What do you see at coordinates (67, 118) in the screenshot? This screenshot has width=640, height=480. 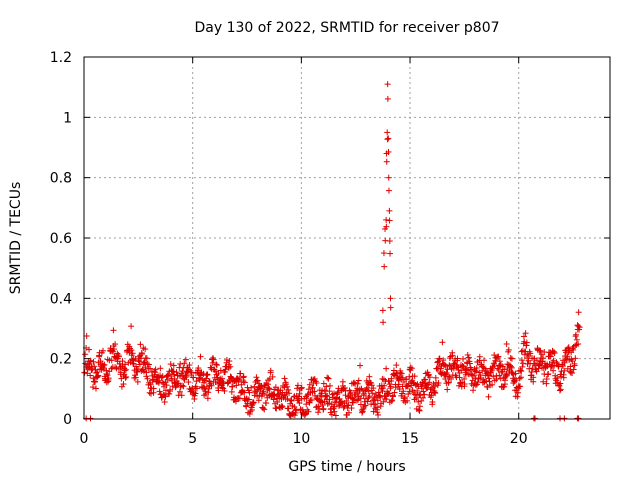 I see `y-tick-label: 1` at bounding box center [67, 118].